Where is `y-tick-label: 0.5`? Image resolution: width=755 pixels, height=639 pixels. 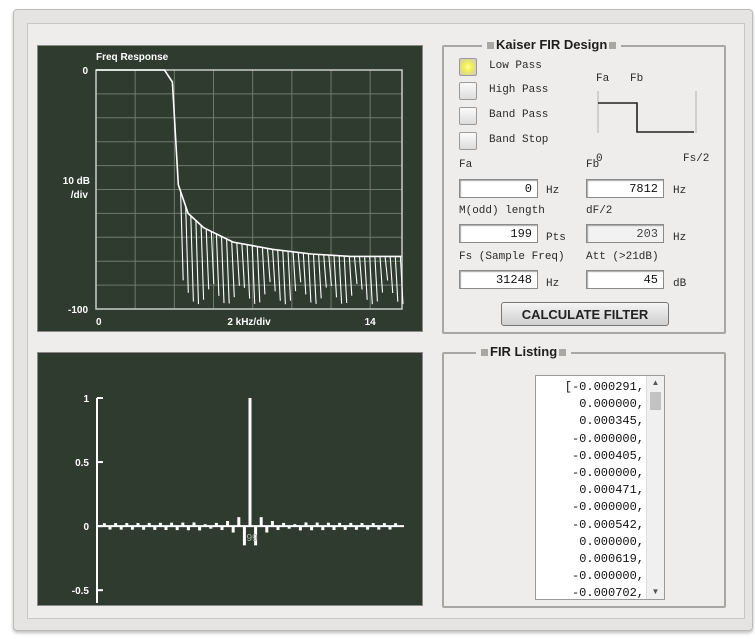
y-tick-label: 0.5 is located at coordinates (82, 463).